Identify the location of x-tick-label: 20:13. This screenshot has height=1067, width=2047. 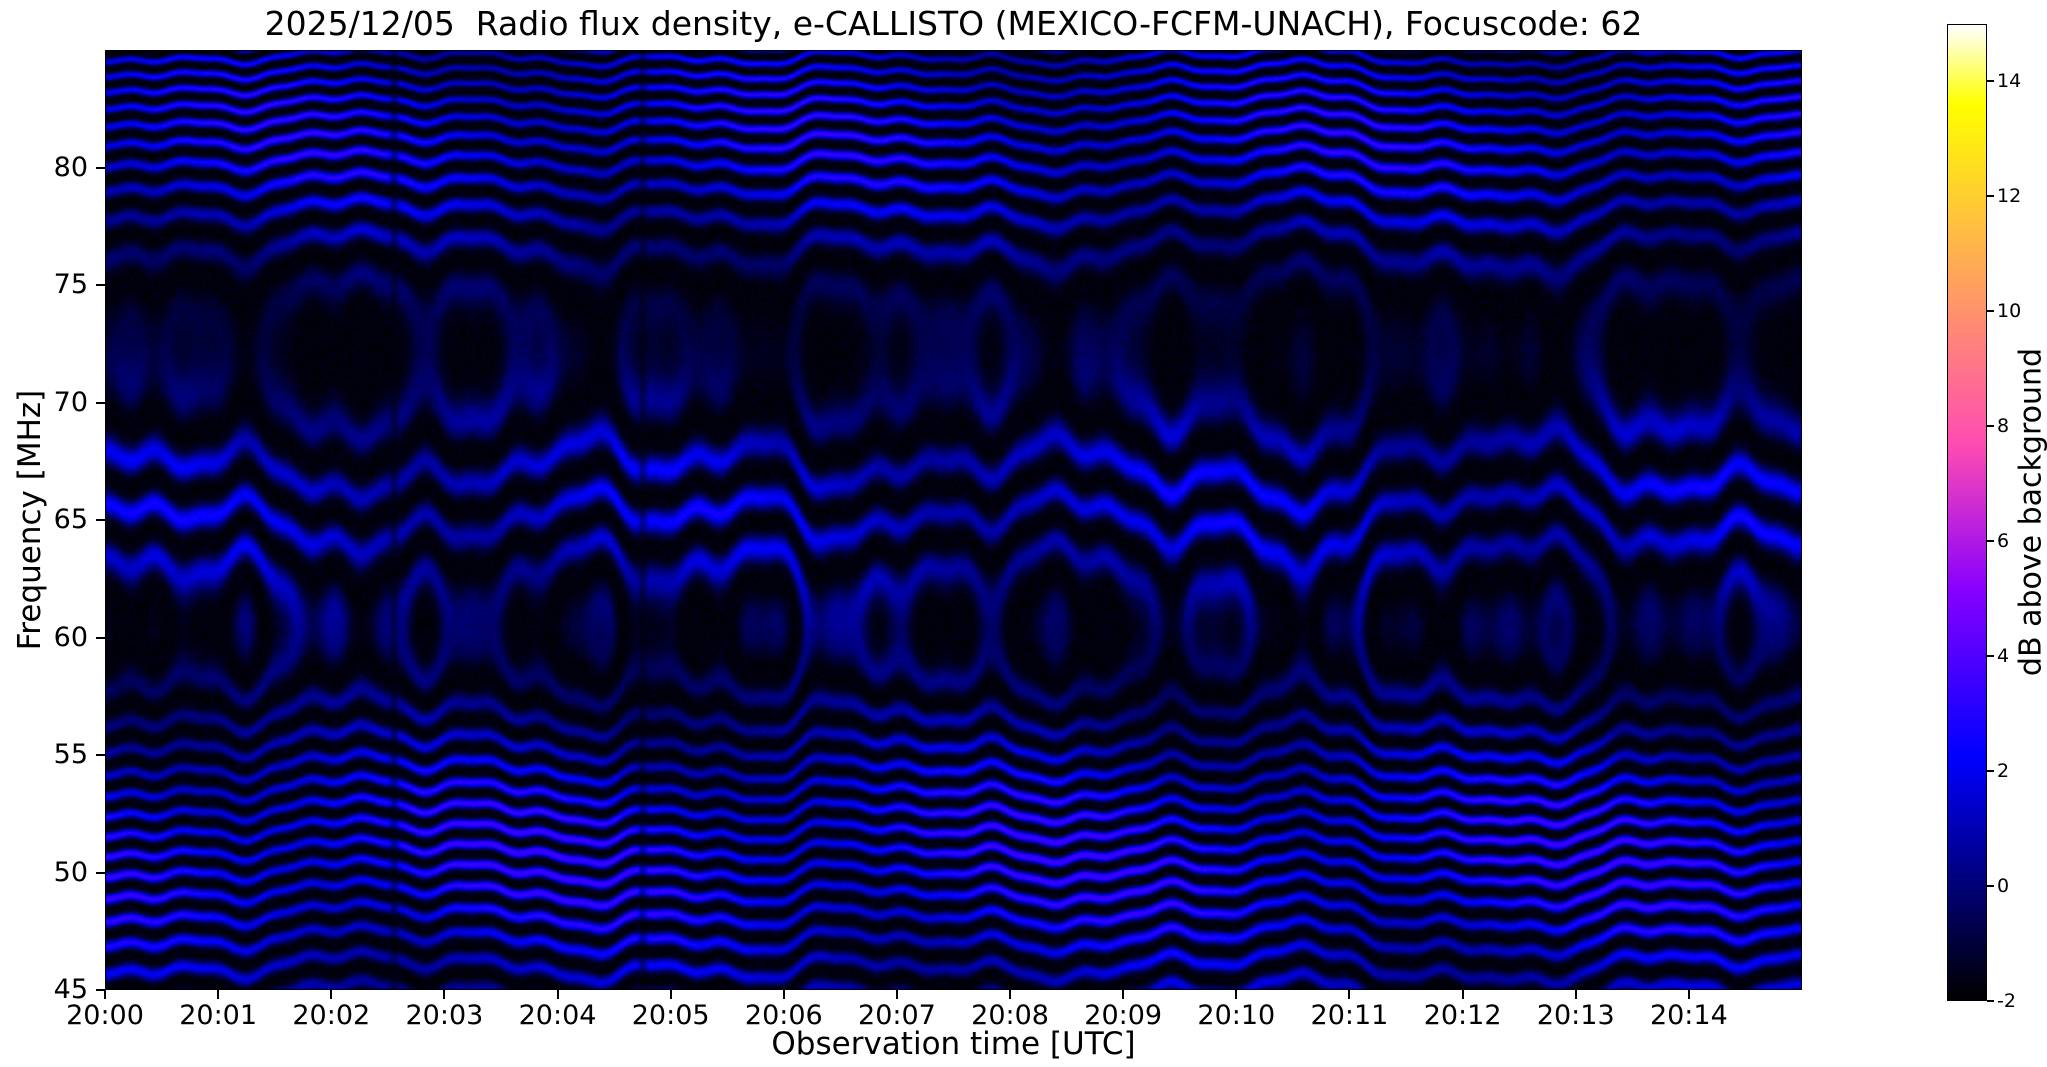
(1575, 1015).